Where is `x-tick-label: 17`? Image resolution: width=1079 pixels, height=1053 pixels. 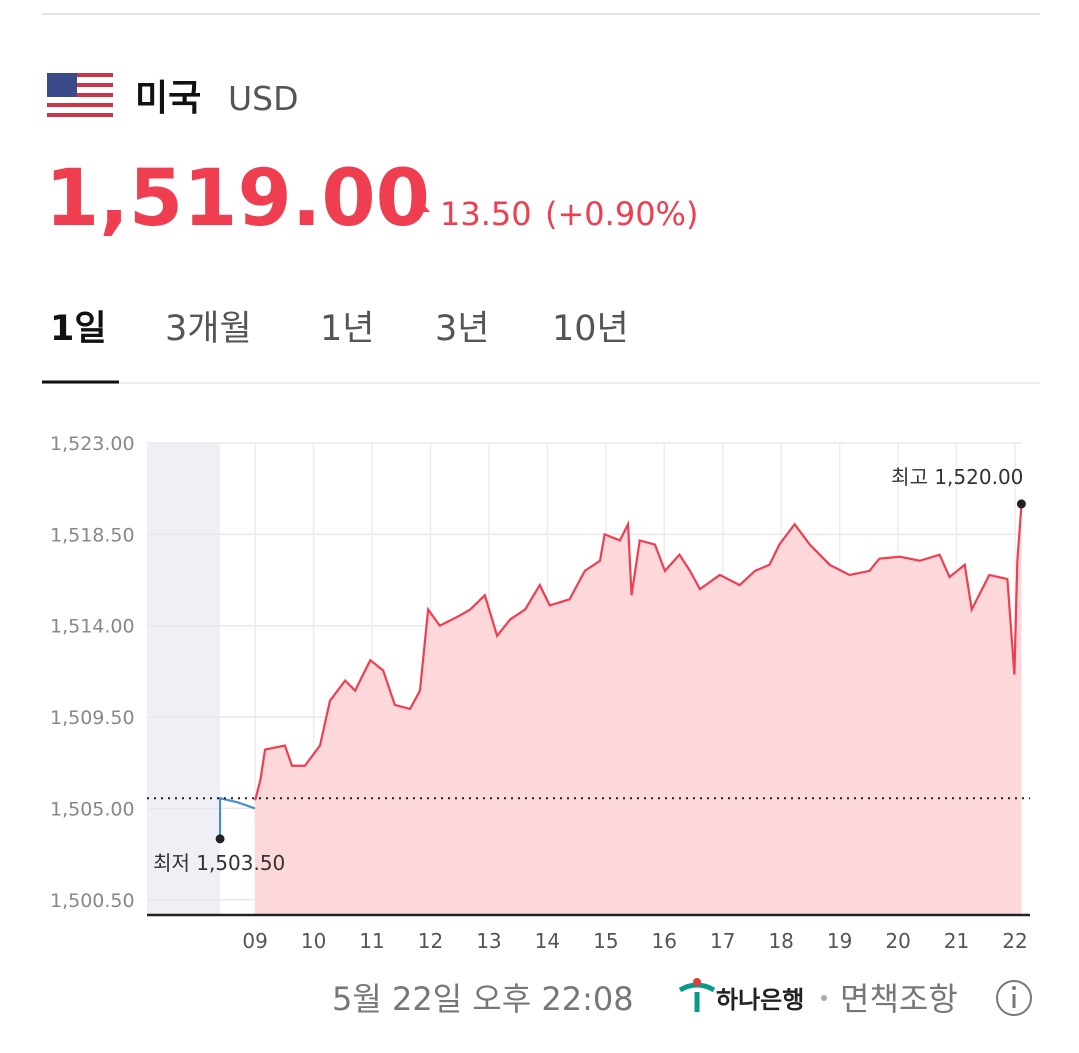
x-tick-label: 17 is located at coordinates (722, 941).